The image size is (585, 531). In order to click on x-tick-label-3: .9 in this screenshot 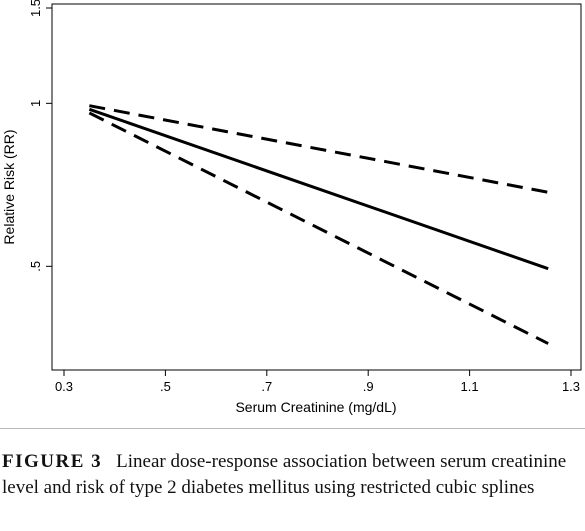, I will do `click(368, 386)`.